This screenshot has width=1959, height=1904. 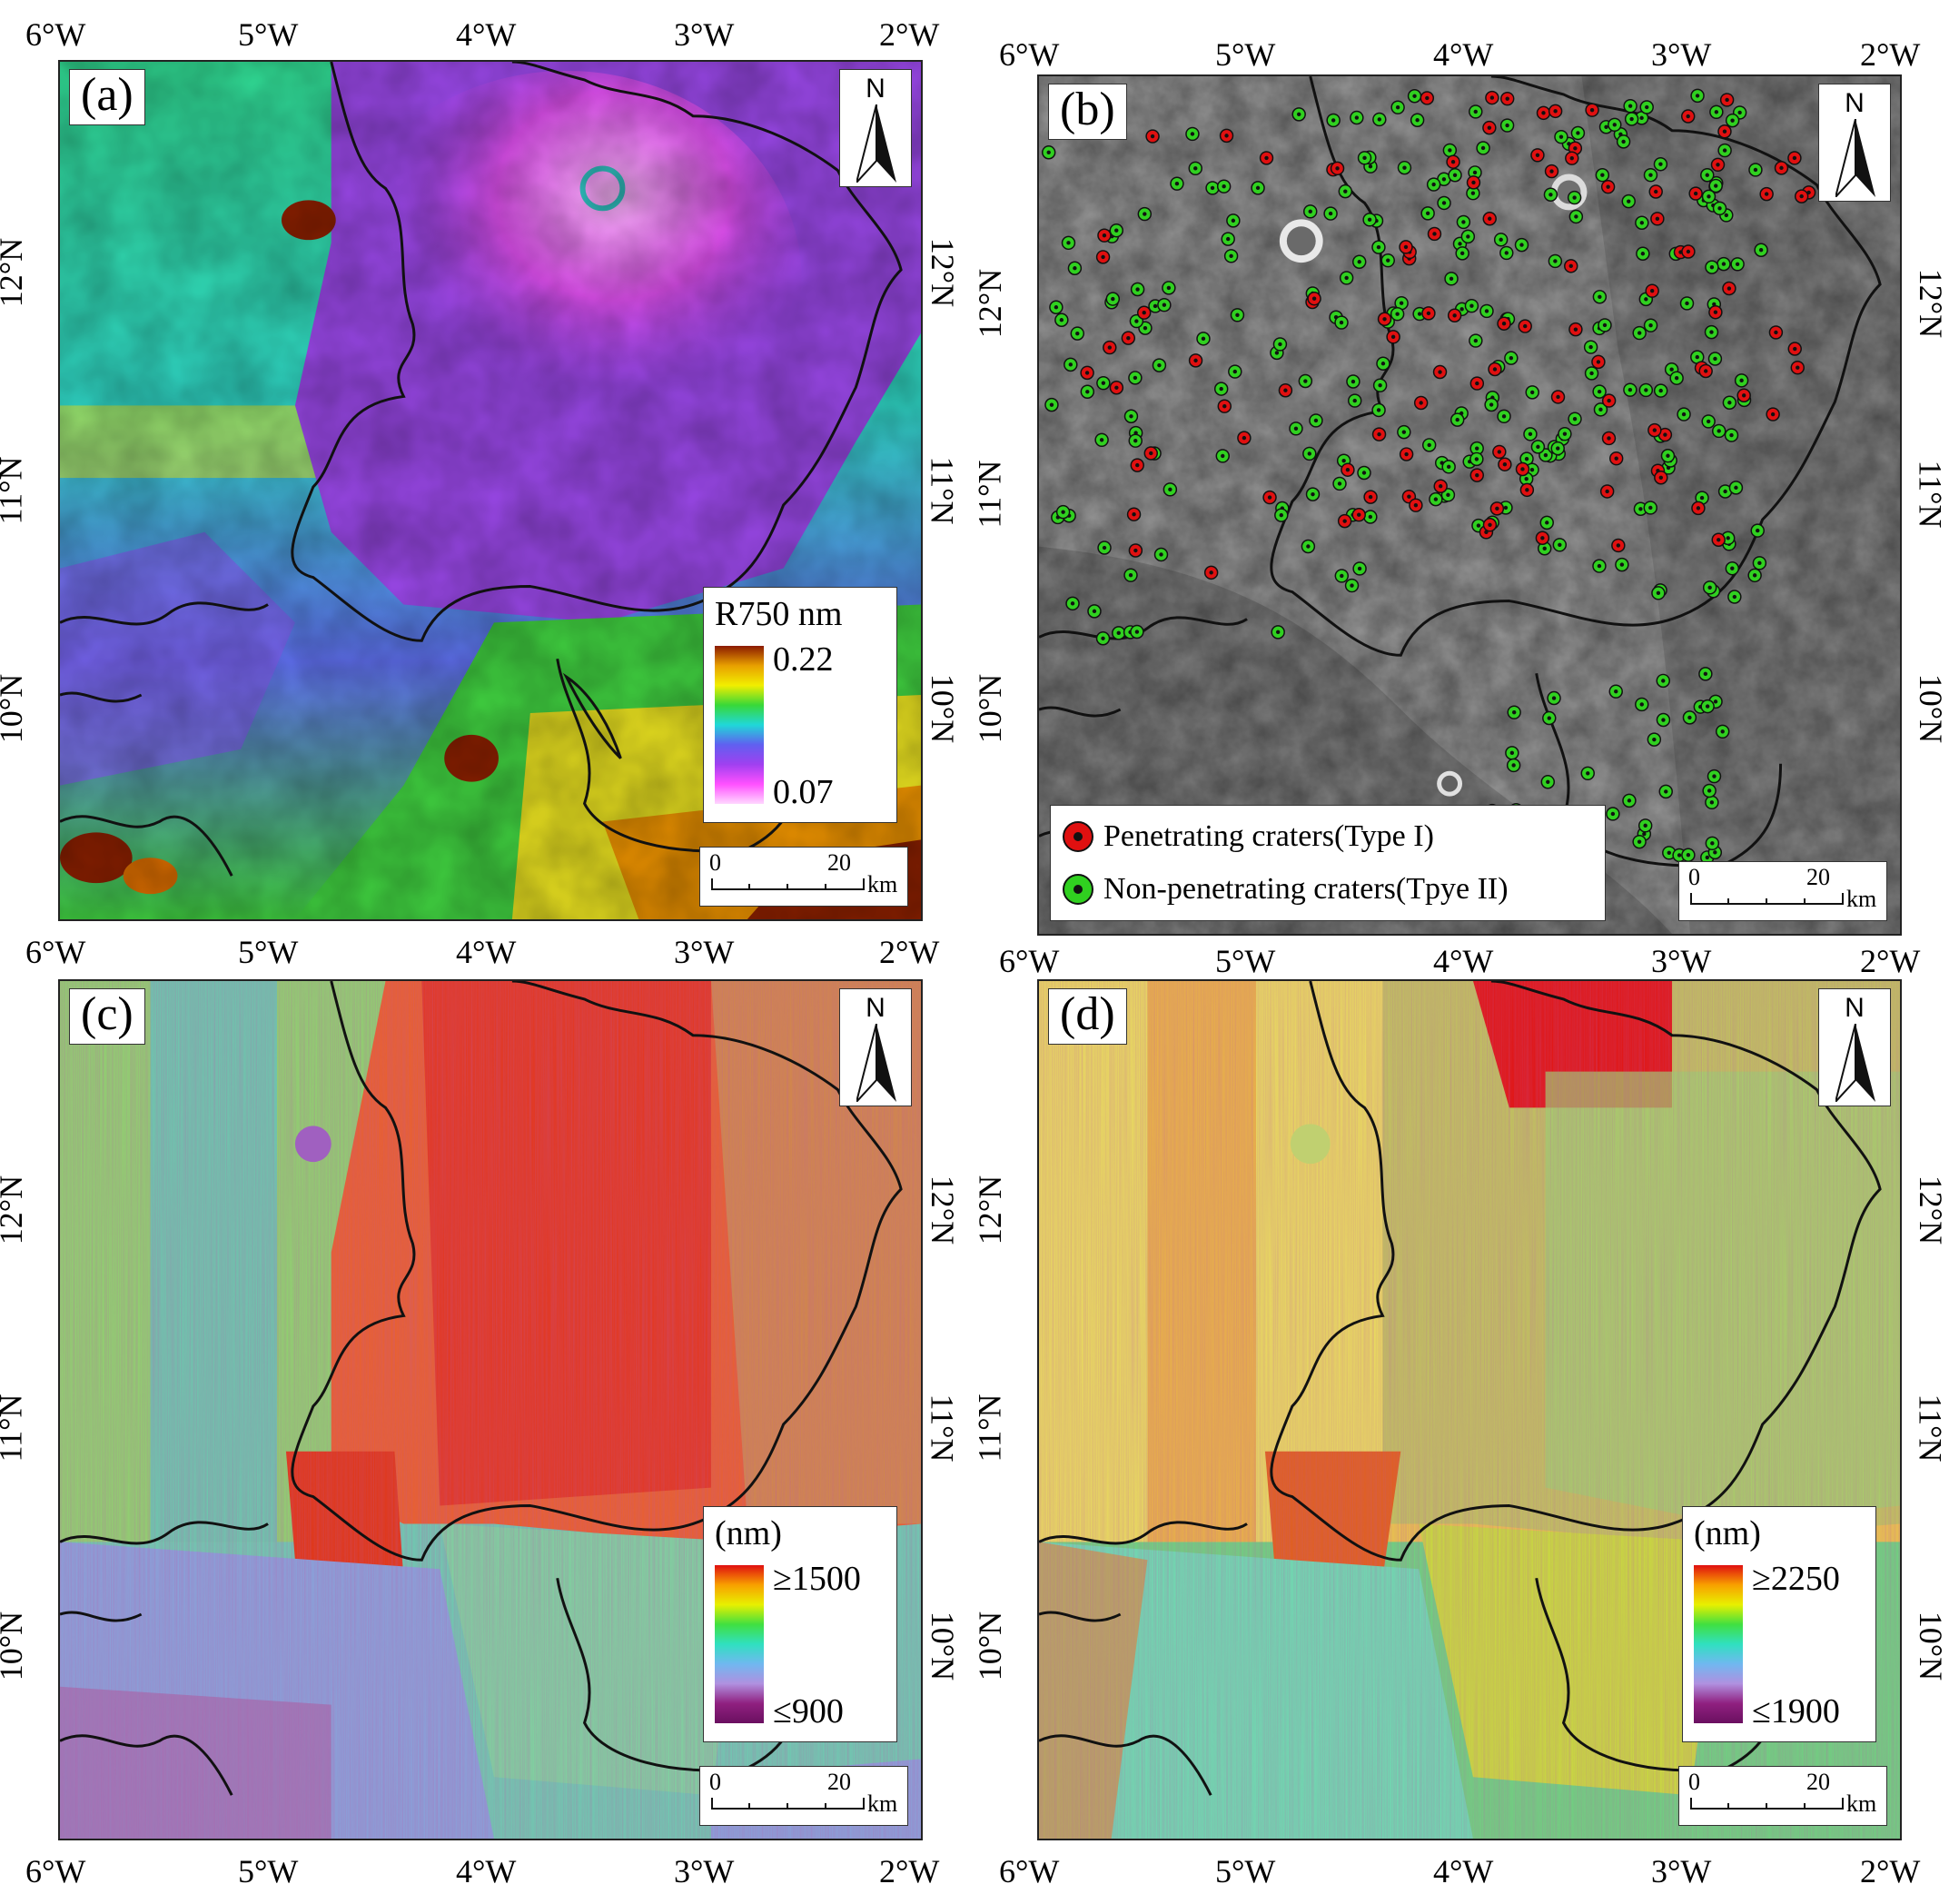 I want to click on lon-tick-bottom: 5°W, so click(x=1246, y=961).